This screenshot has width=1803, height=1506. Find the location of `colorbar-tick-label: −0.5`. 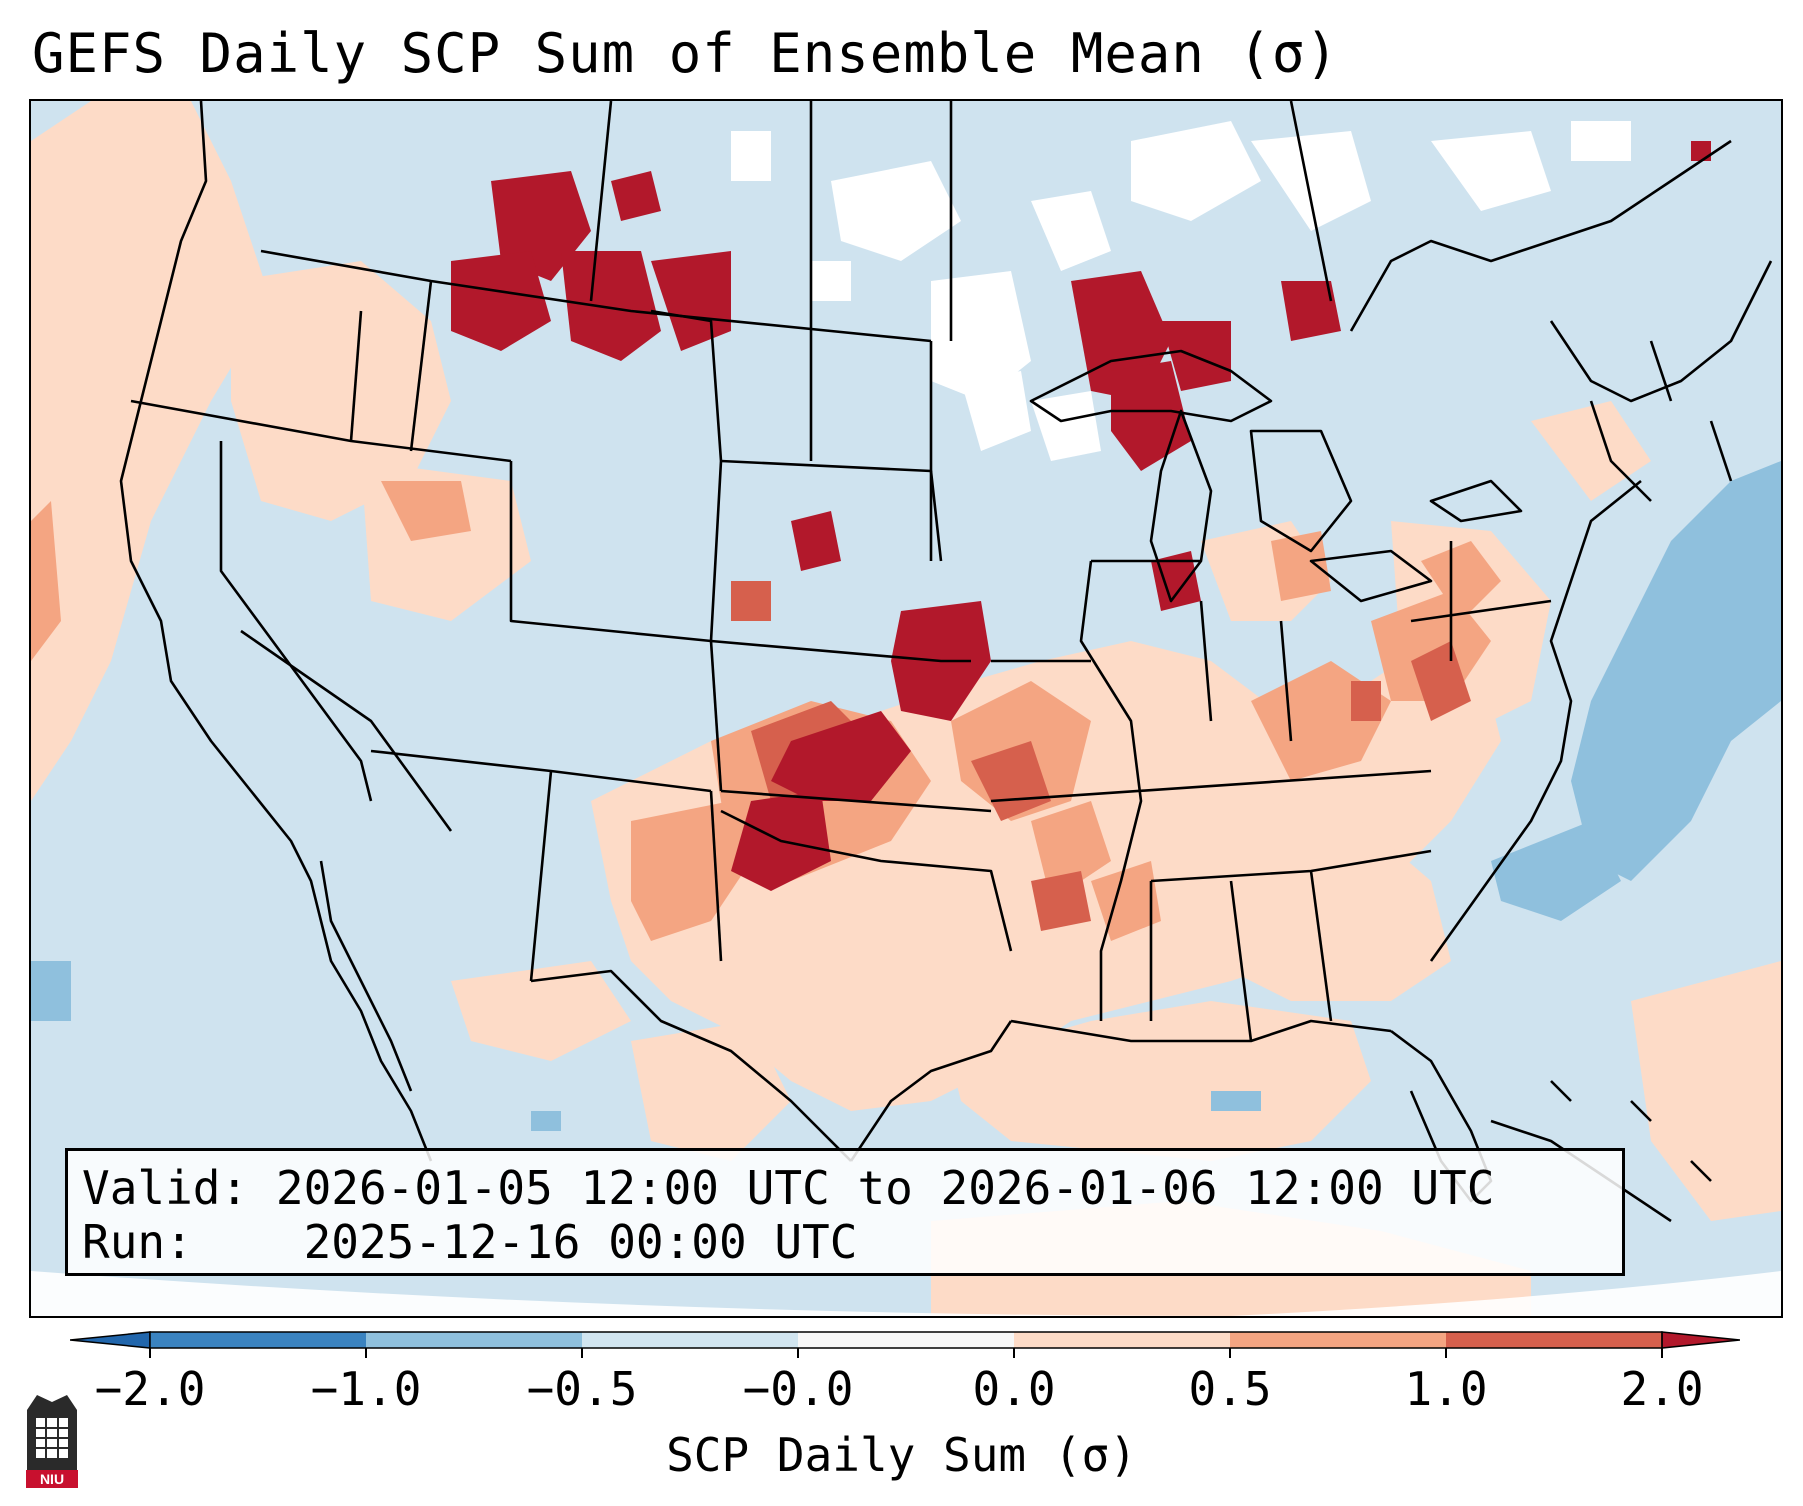

colorbar-tick-label: −0.5 is located at coordinates (582, 1389).